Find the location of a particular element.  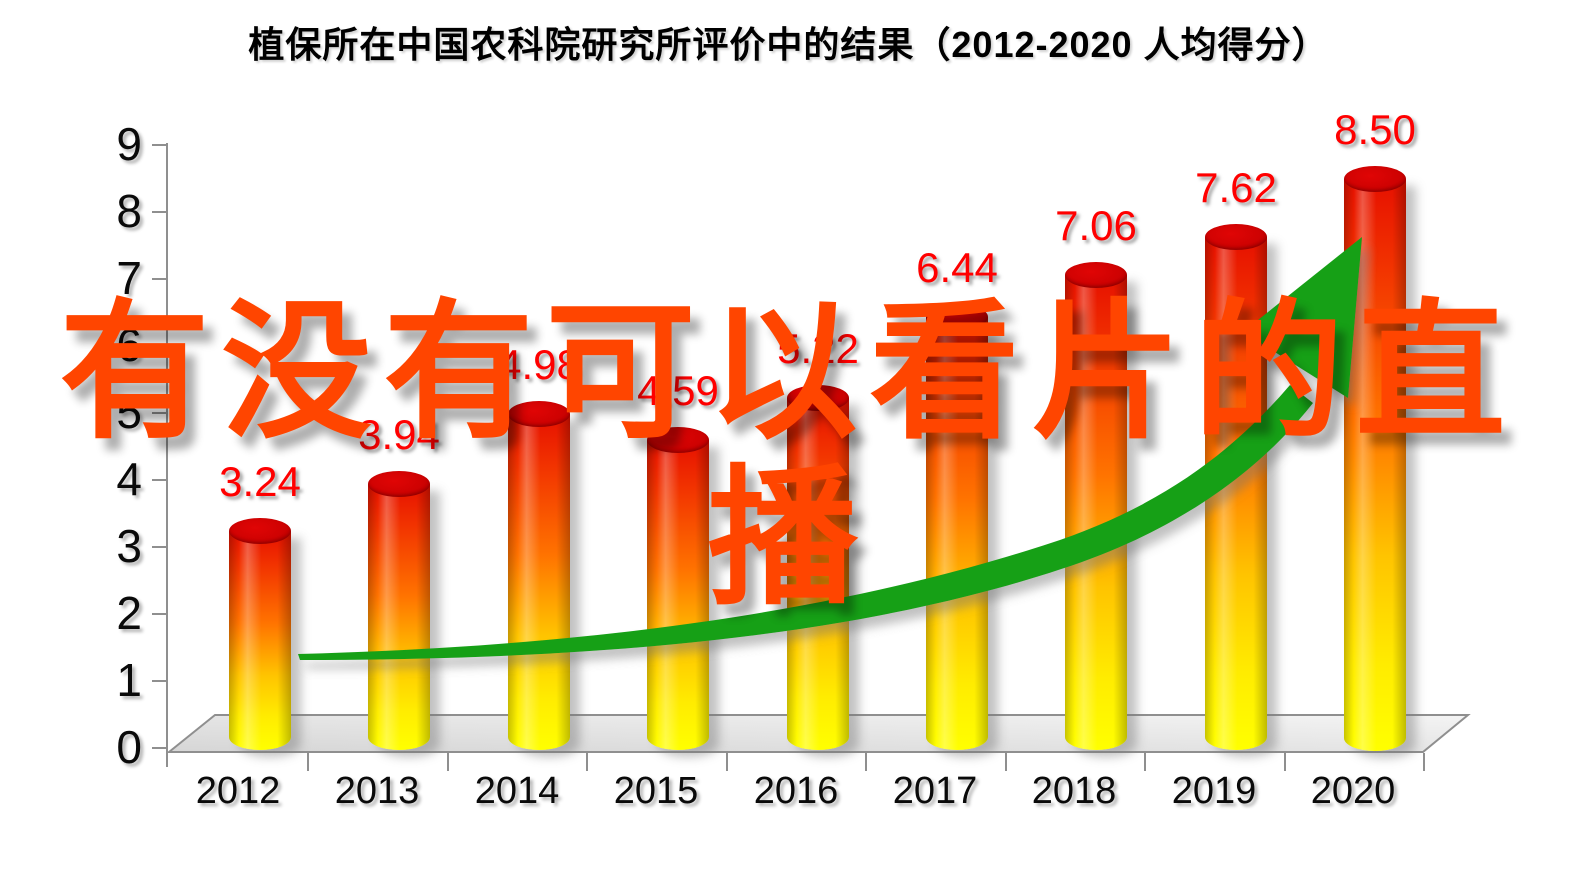

x-axis-label-2019: 2019 is located at coordinates (1214, 791).